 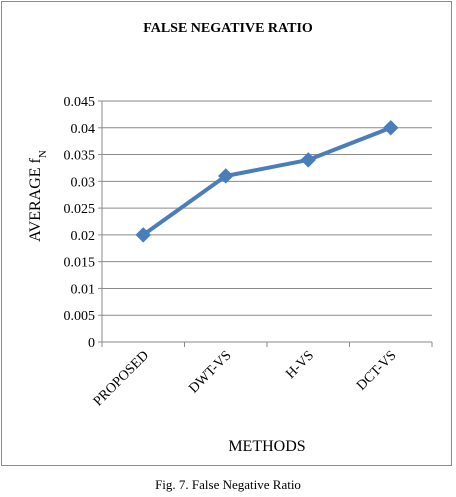 What do you see at coordinates (91, 343) in the screenshot?
I see `y-tick-label: 0` at bounding box center [91, 343].